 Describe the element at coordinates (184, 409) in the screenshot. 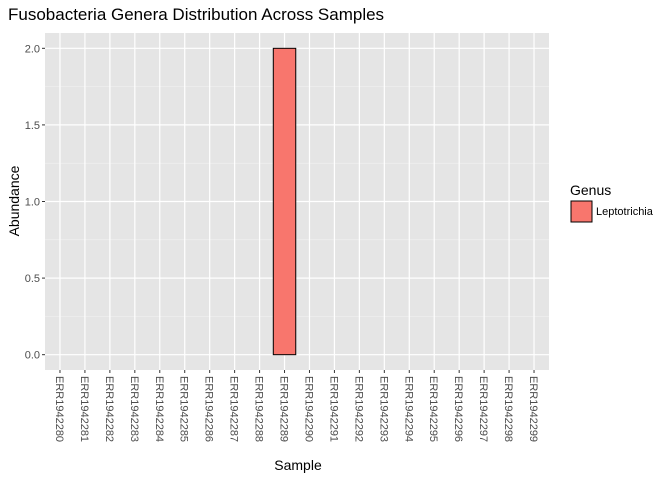

I see `x-tick-label-ERR1942285: ERR1942285` at that location.